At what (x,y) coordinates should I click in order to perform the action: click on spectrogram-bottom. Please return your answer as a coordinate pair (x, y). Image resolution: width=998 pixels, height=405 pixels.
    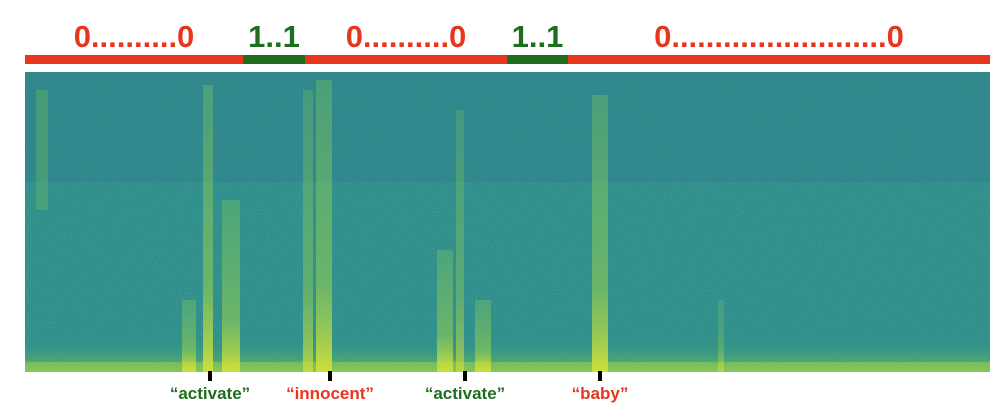
    Looking at the image, I should click on (507, 367).